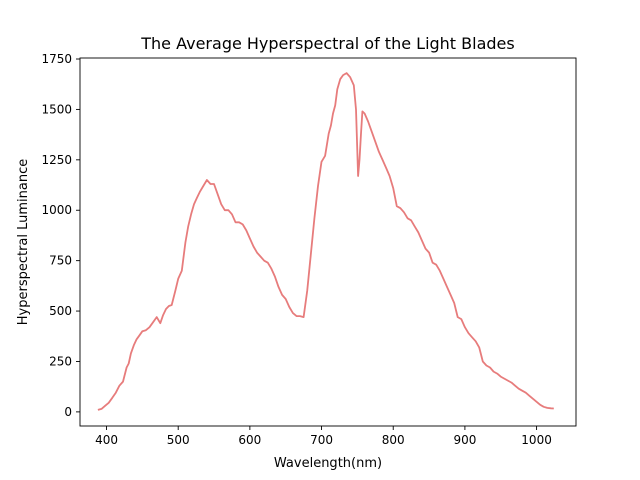 The width and height of the screenshot is (640, 480). I want to click on x-tick-label: 500, so click(178, 440).